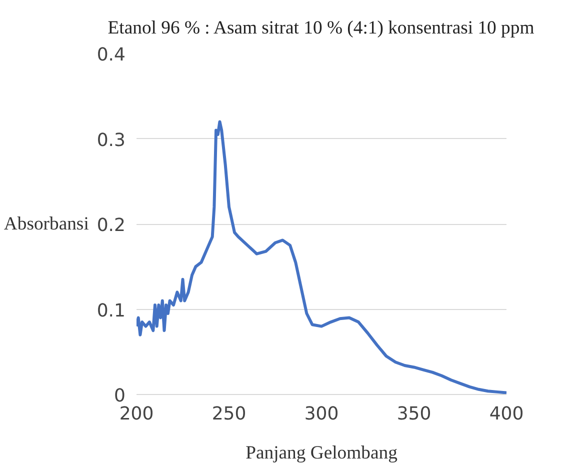 The width and height of the screenshot is (576, 466). Describe the element at coordinates (321, 28) in the screenshot. I see `chart-title: Etanol 96 % : Asam sitrat 10 % (4:1) konsentrasi 10 ppm` at that location.